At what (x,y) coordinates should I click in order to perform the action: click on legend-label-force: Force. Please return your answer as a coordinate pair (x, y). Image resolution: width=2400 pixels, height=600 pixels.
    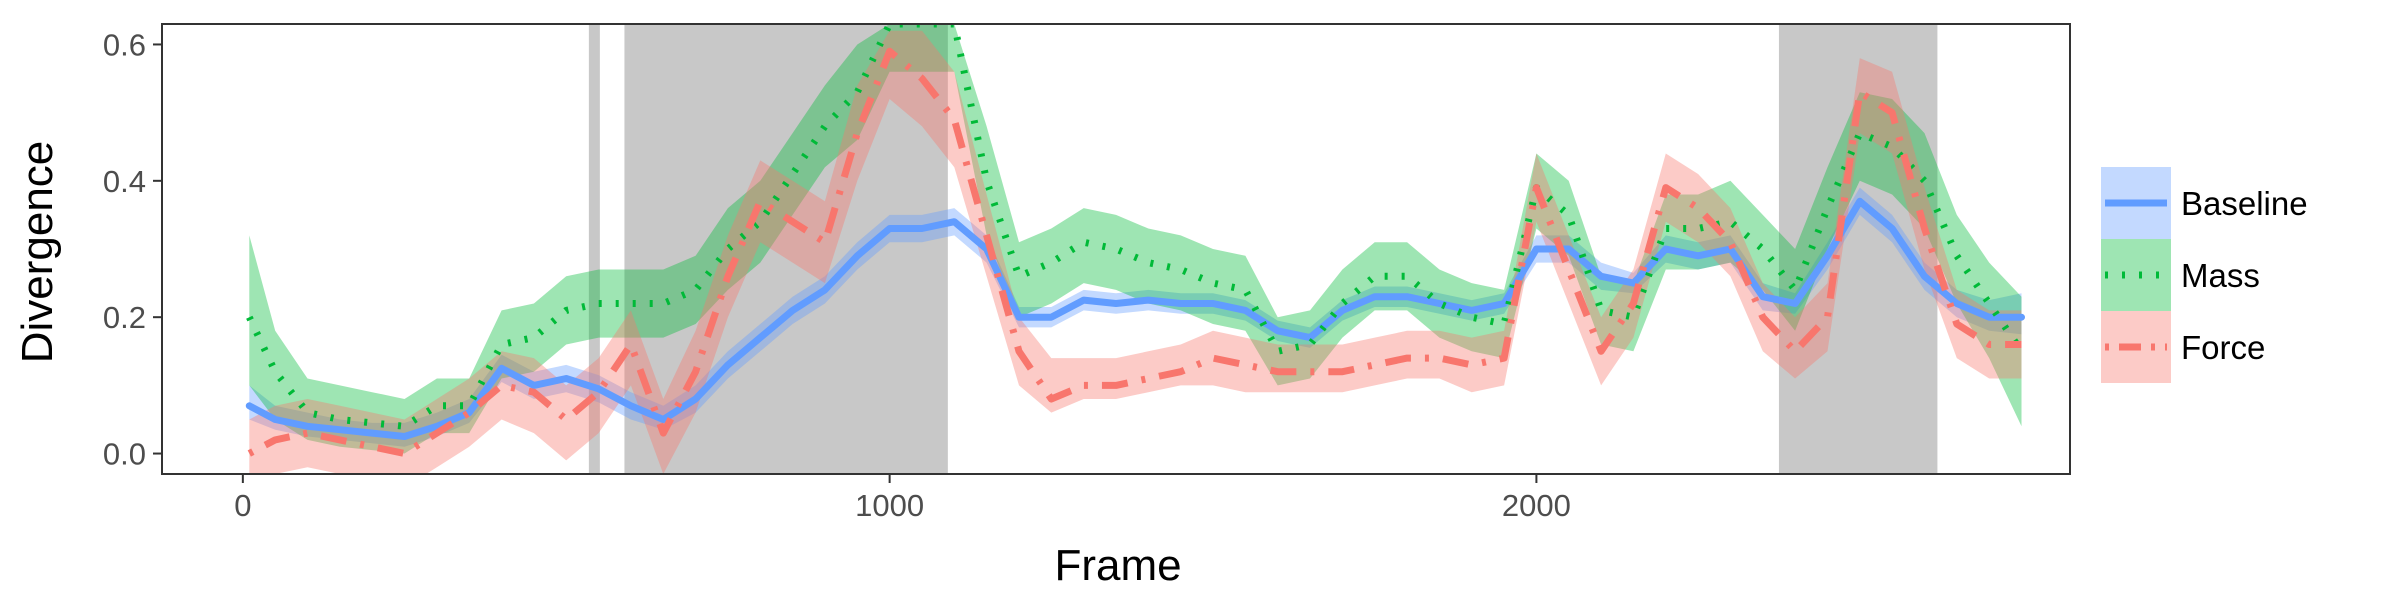
    Looking at the image, I should click on (2223, 347).